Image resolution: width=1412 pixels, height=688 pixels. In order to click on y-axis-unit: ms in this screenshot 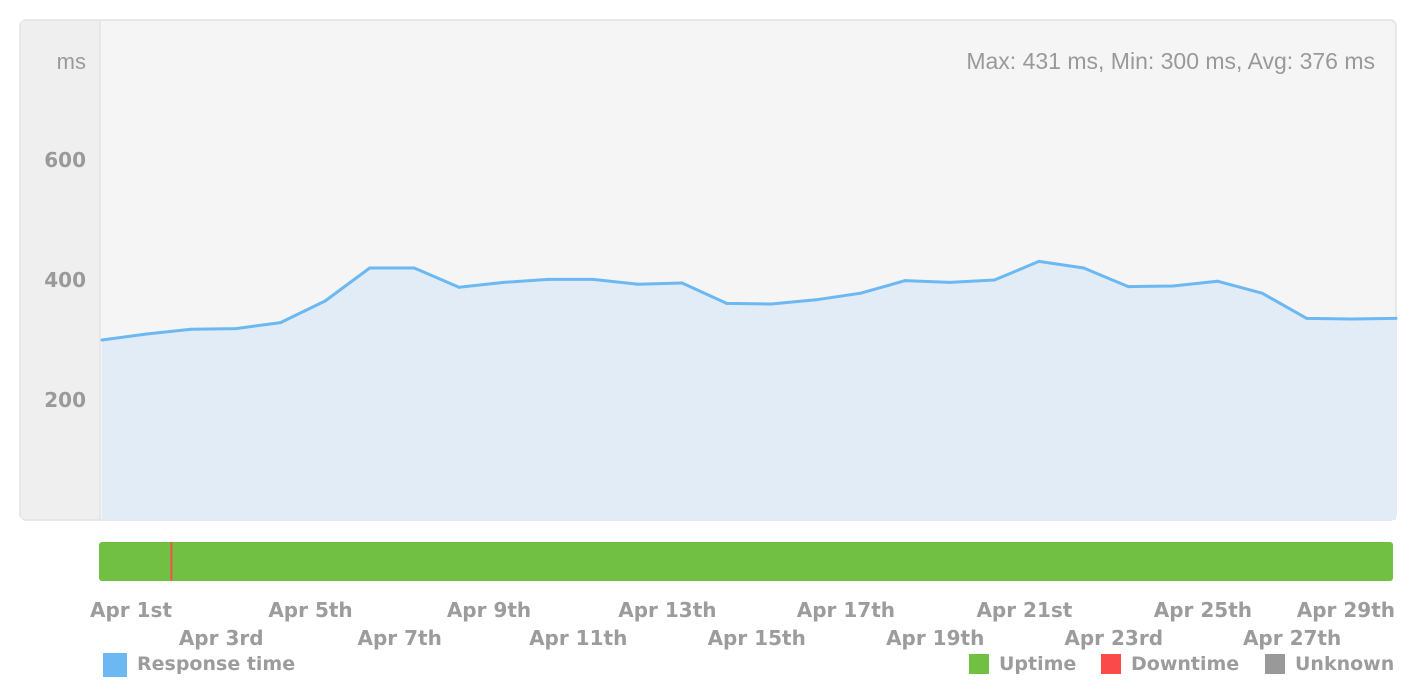, I will do `click(71, 61)`.